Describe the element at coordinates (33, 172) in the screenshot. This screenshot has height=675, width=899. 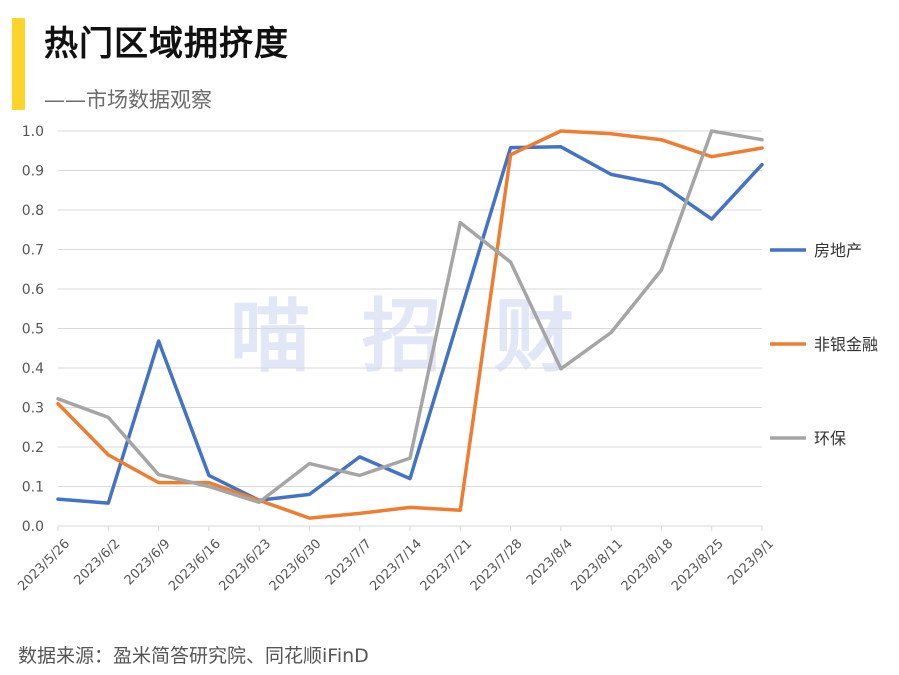
I see `y-tick-label: 0.9` at that location.